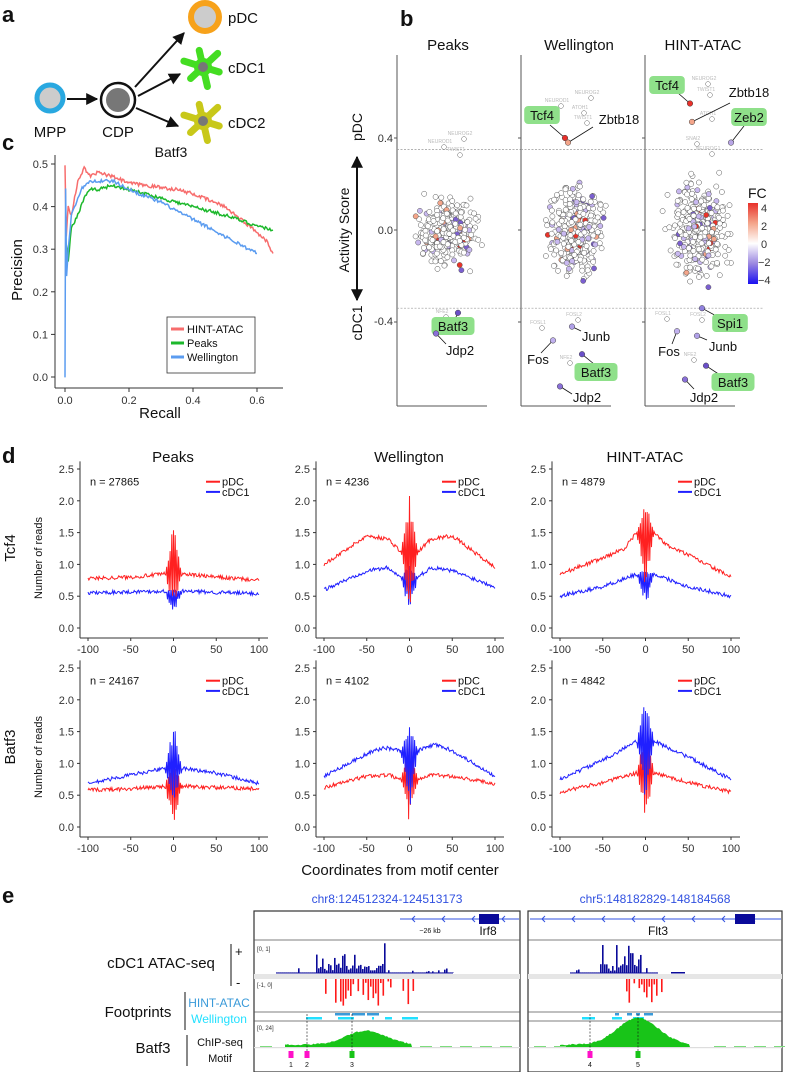 Image resolution: width=785 pixels, height=1072 pixels. I want to click on locus-coordinate: chr5:148182829-148184568, so click(655, 899).